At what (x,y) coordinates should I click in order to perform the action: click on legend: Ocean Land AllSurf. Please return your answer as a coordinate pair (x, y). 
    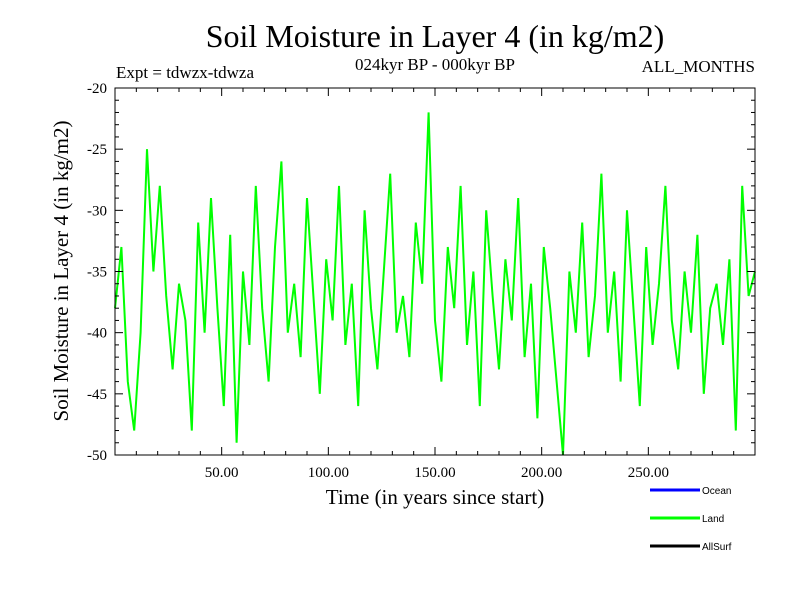
    Looking at the image, I should click on (691, 519).